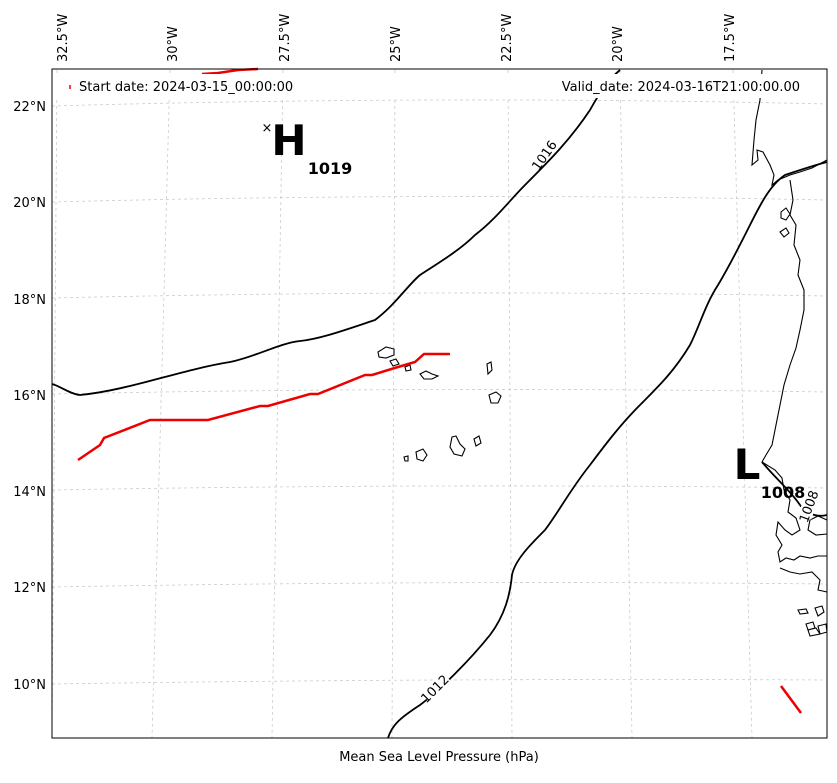  Describe the element at coordinates (789, 353) in the screenshot. I see `coastline-africa` at that location.